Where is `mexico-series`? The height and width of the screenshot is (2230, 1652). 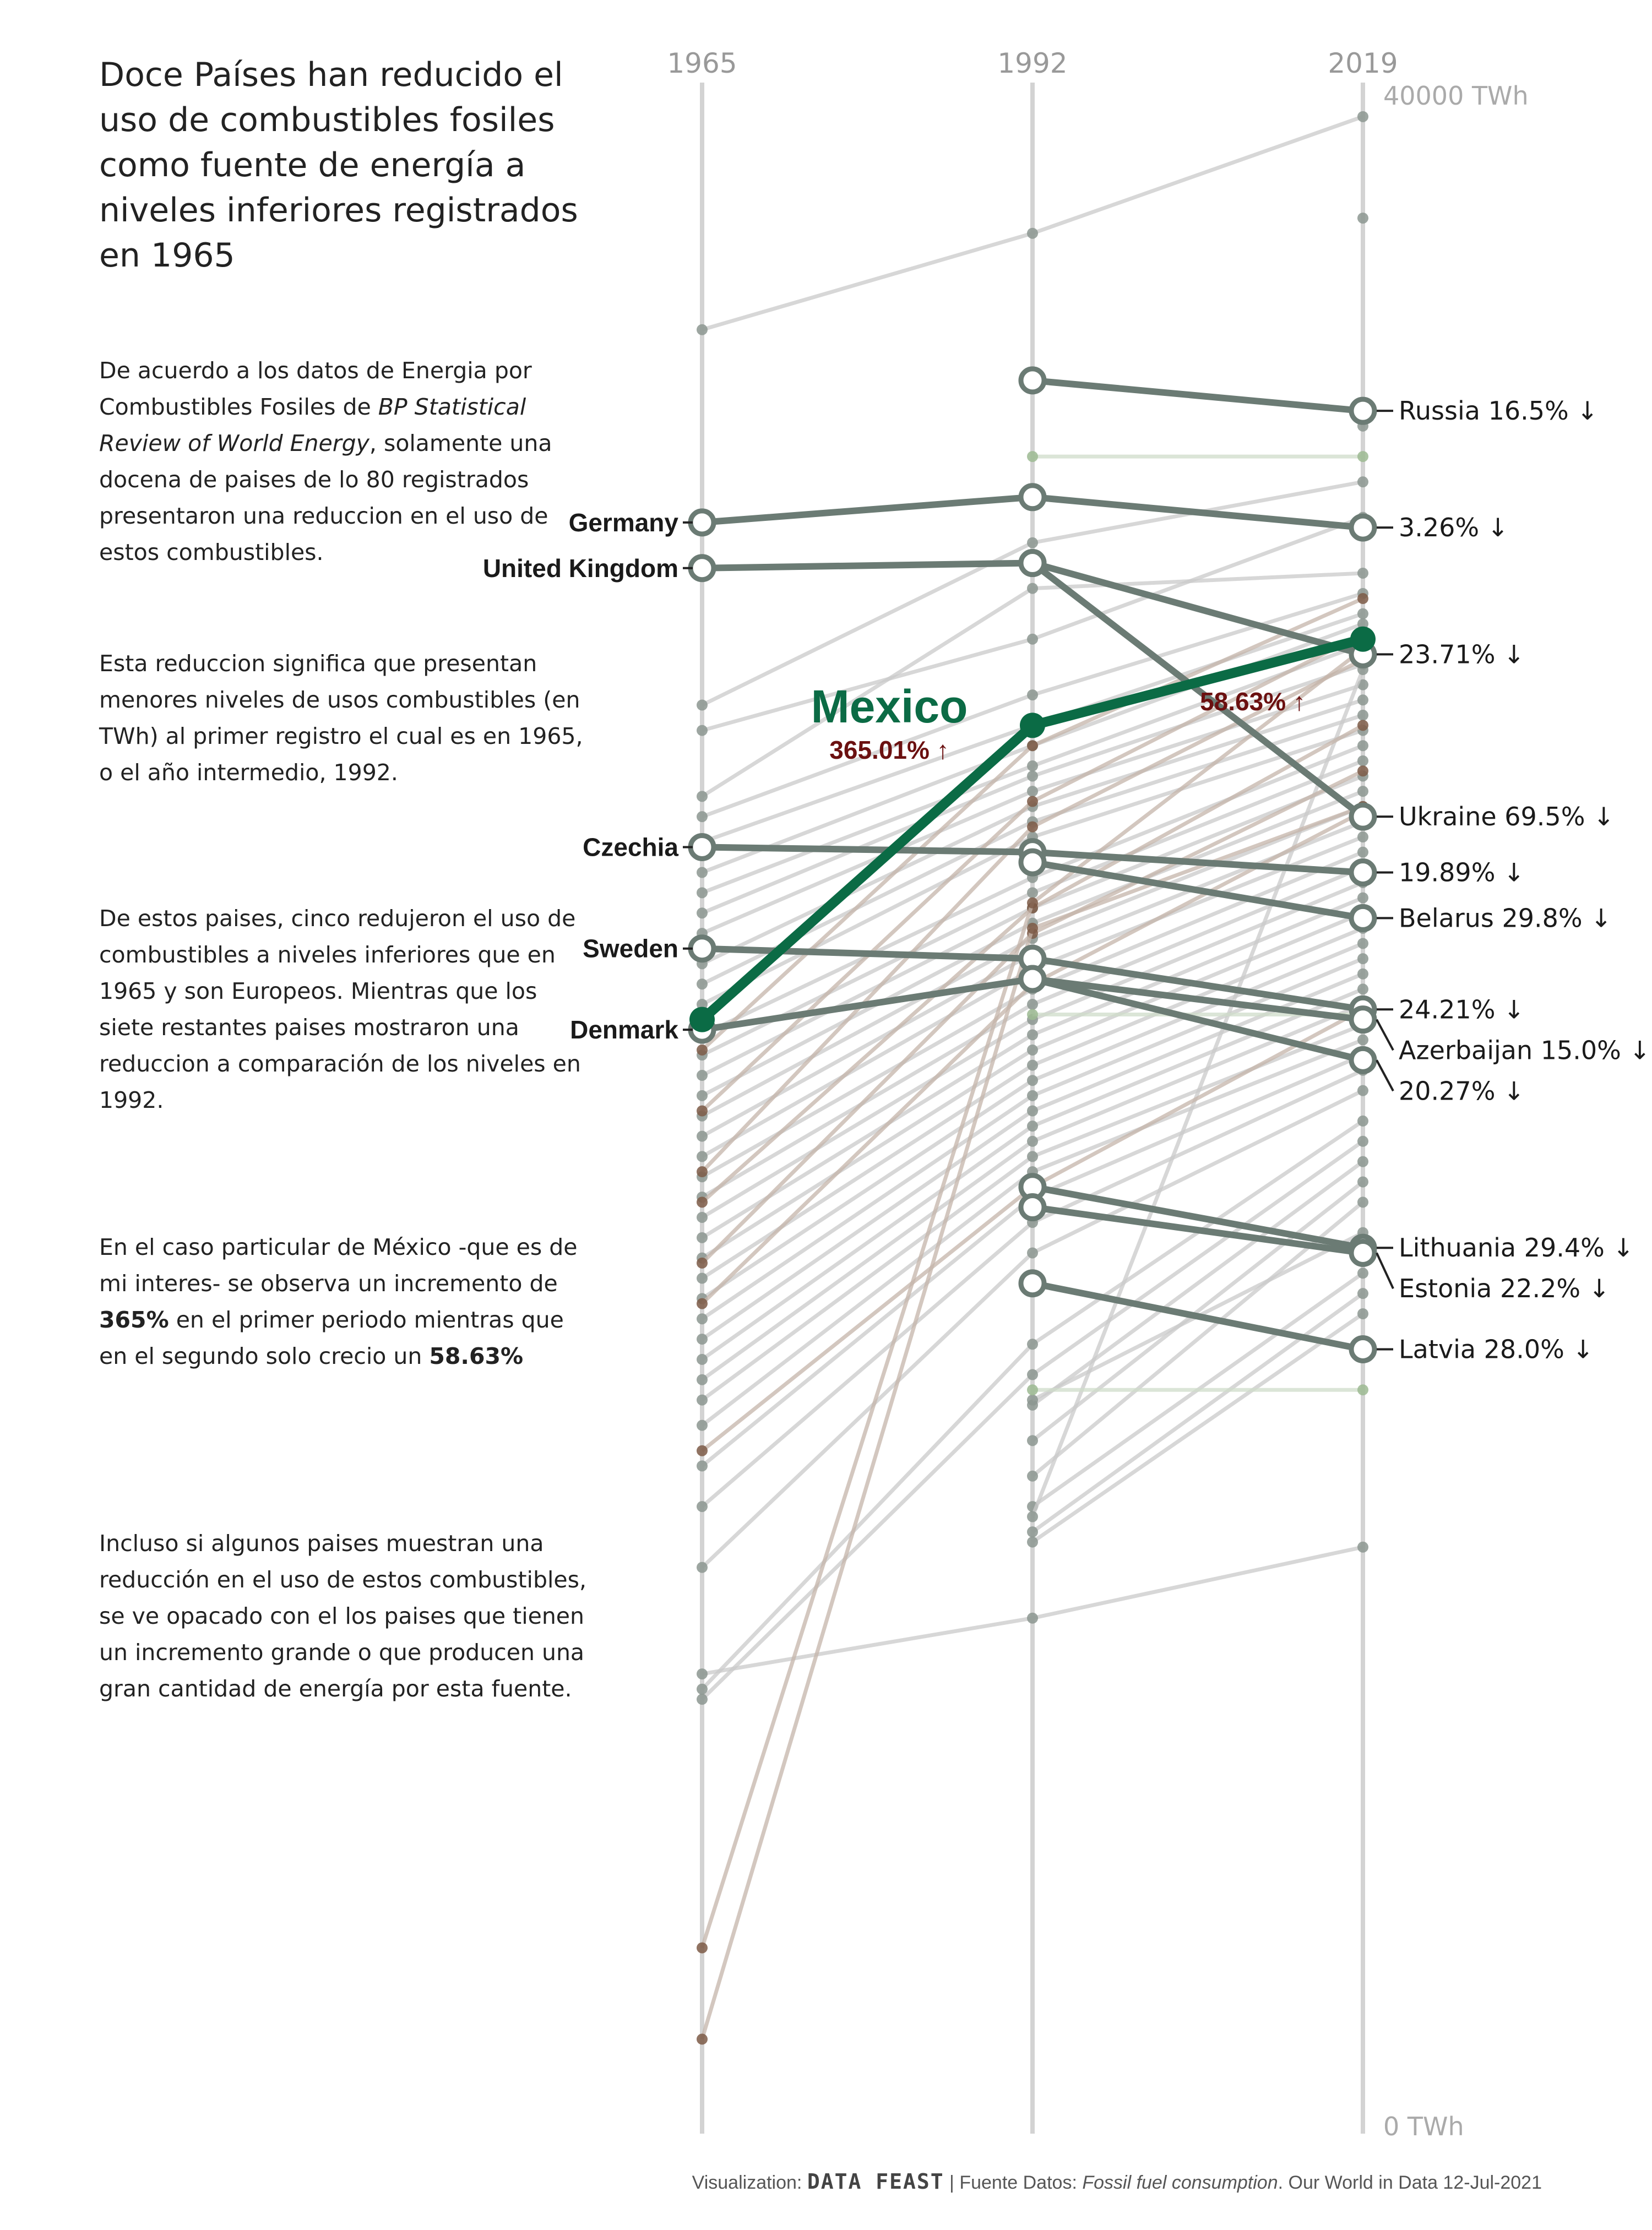 mexico-series is located at coordinates (1032, 829).